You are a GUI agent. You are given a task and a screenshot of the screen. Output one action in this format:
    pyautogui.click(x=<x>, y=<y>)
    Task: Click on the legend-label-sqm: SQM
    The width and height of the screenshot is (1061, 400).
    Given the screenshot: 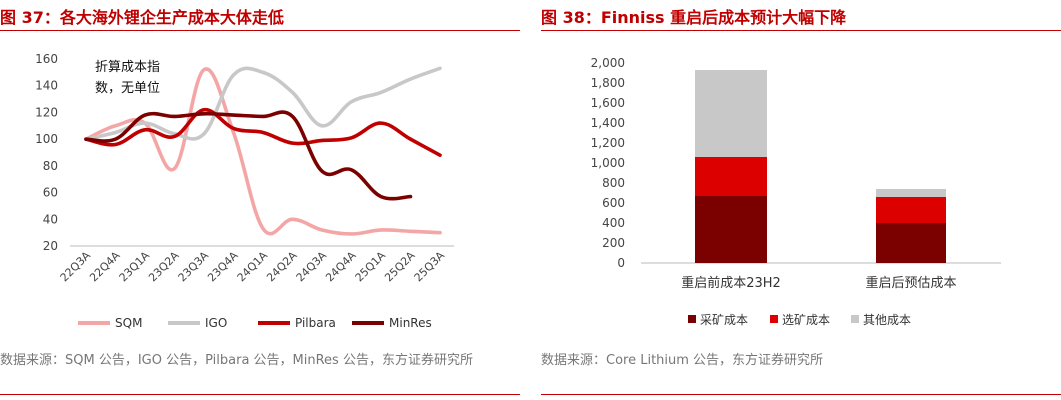 What is the action you would take?
    pyautogui.click(x=128, y=323)
    